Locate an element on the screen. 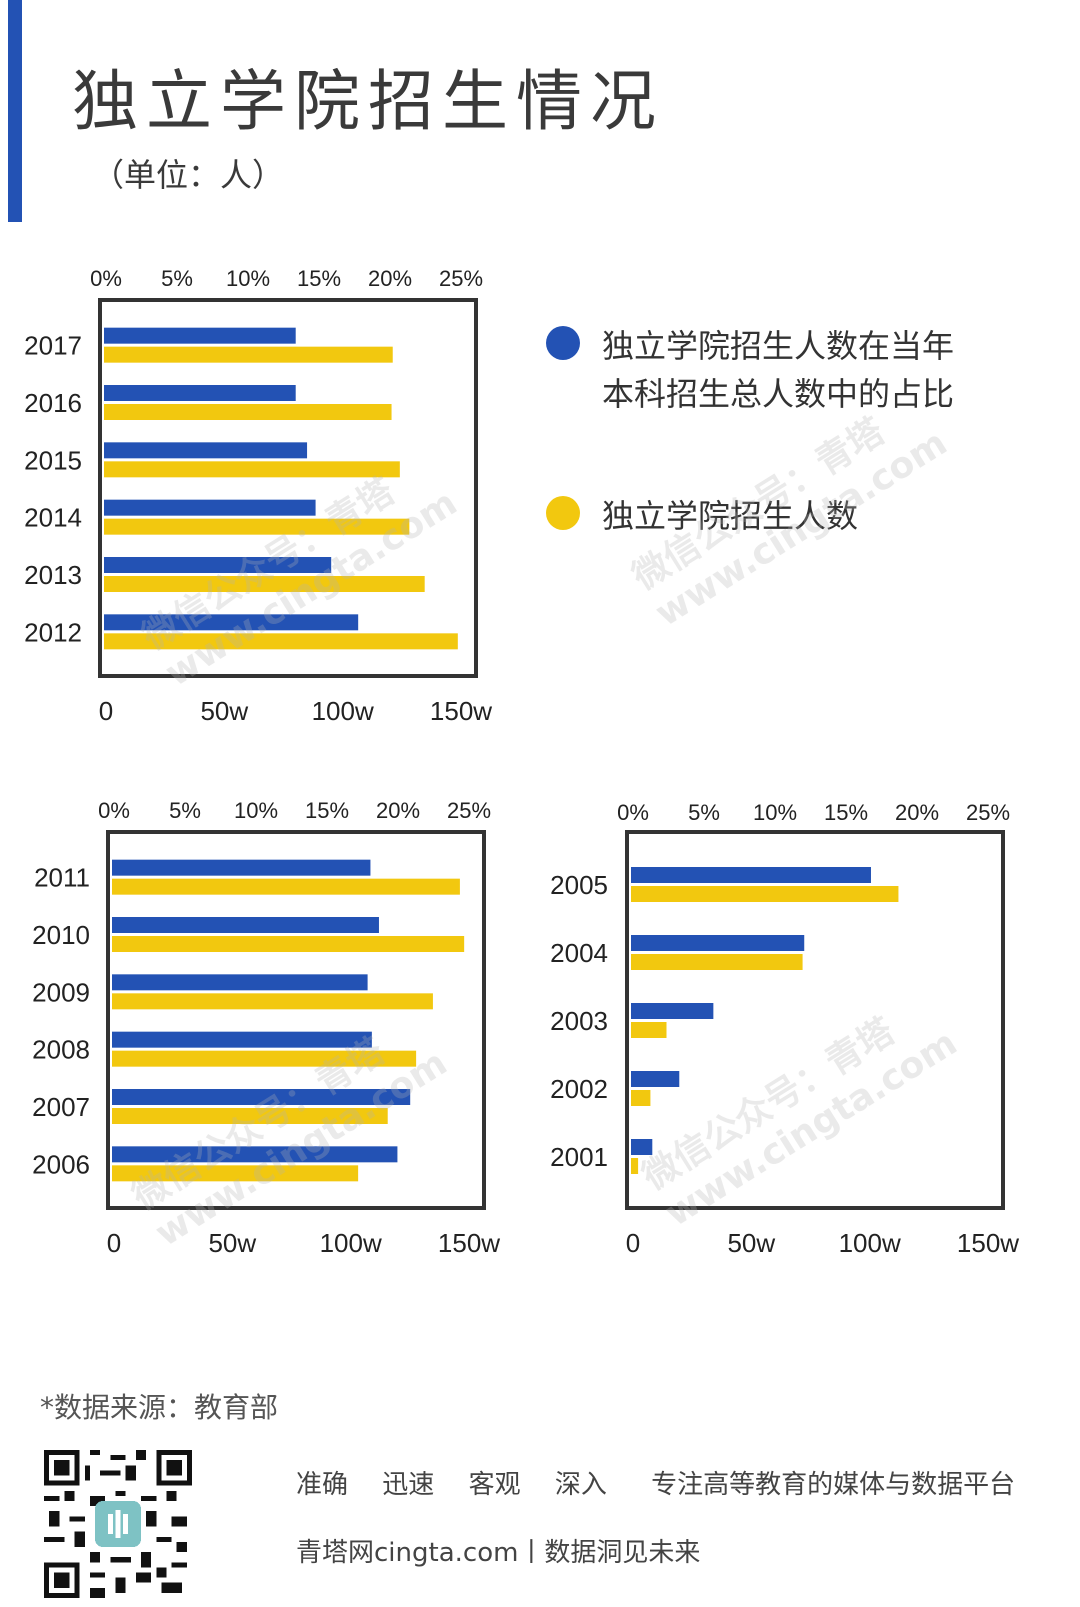 The width and height of the screenshot is (1080, 1607). category-label-2014: 2014 is located at coordinates (53, 518).